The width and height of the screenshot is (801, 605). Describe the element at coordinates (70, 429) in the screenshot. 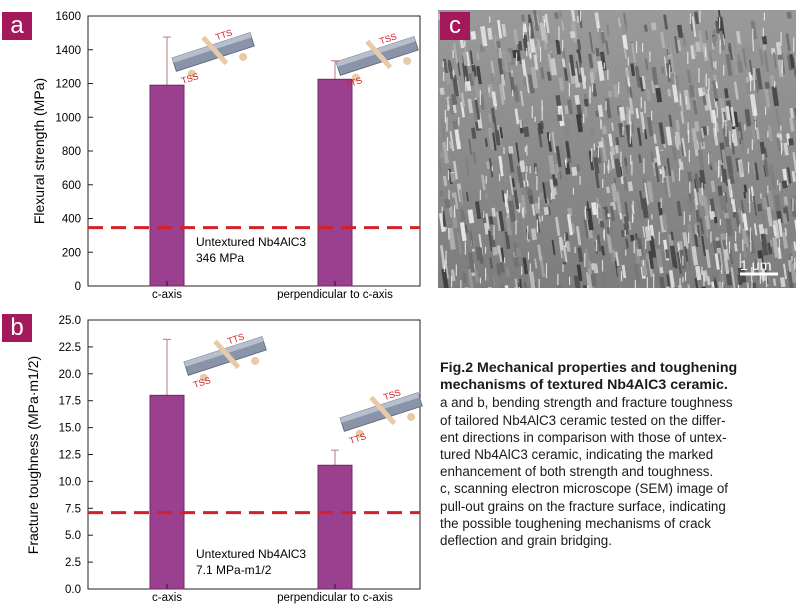

I see `y-tick-label: 15.0` at that location.